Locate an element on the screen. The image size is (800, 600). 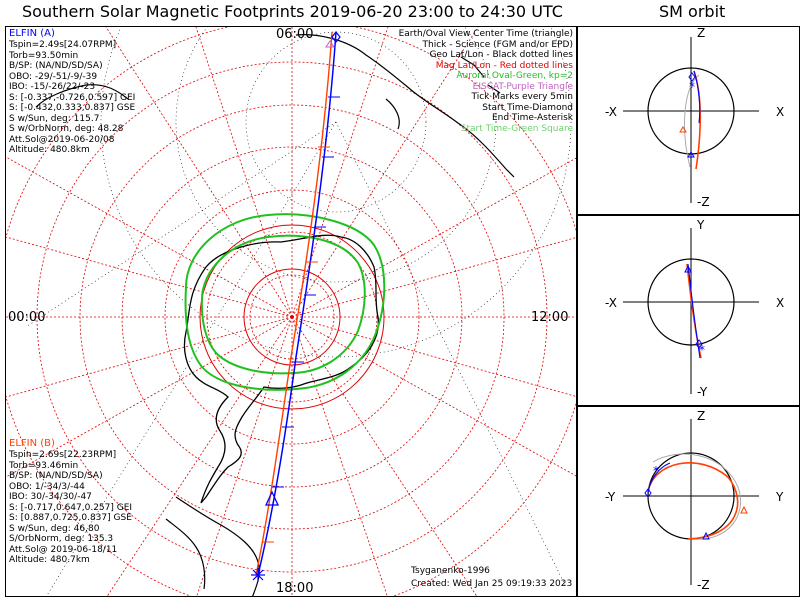
elfin-b-line: S: [0.887,0.725,0.837] GSE is located at coordinates (70, 518).